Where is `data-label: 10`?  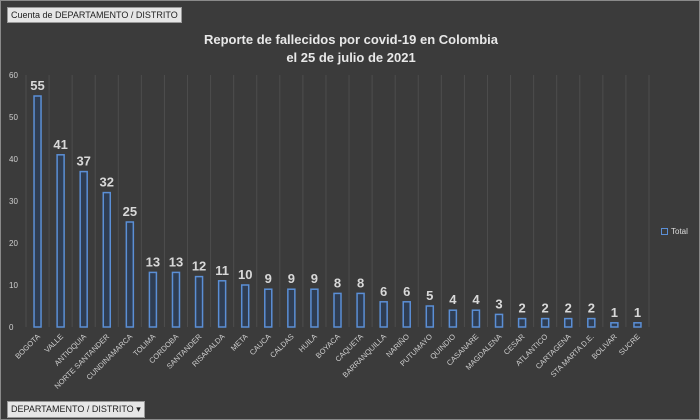
data-label: 10 is located at coordinates (245, 274).